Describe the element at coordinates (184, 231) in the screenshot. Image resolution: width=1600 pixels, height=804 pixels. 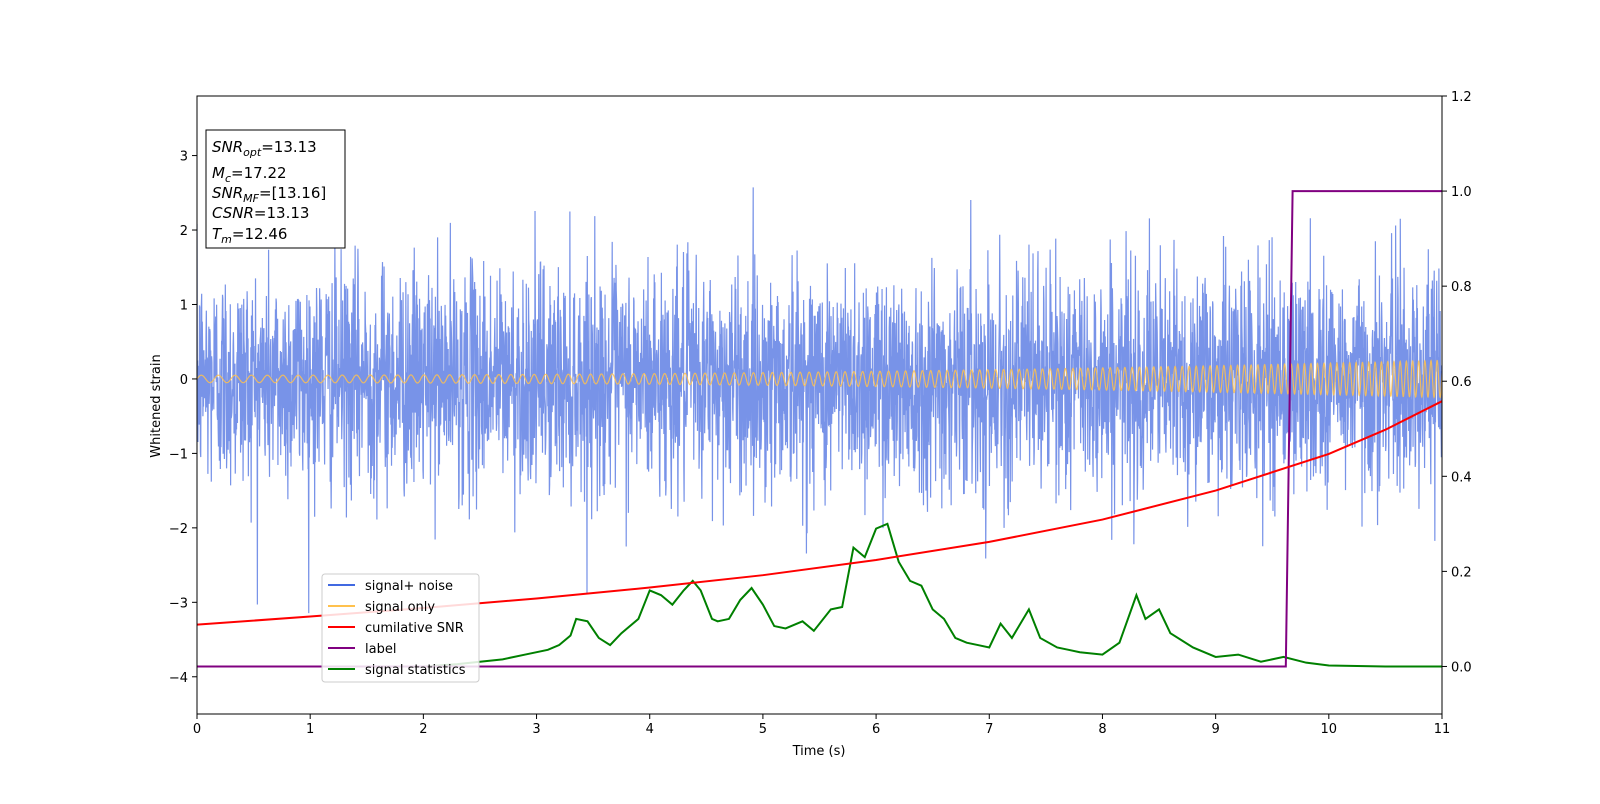
I see `y-tick-label: 2` at that location.